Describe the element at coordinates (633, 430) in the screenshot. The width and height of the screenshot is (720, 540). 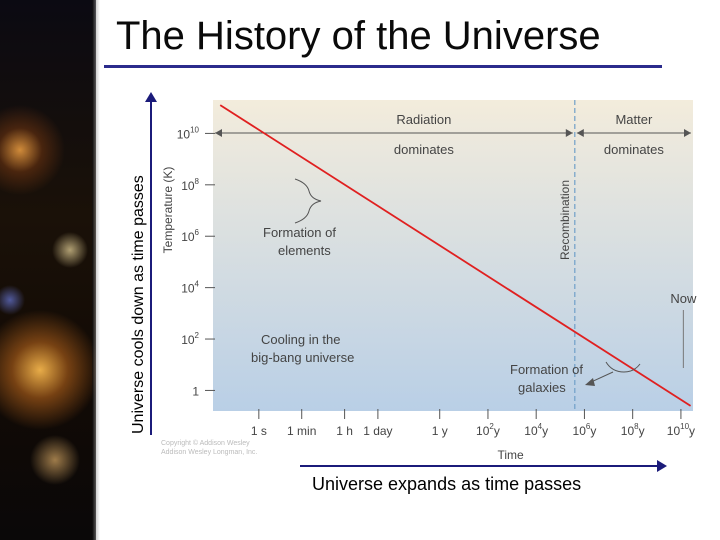
I see `x-tick-label: 108y` at that location.